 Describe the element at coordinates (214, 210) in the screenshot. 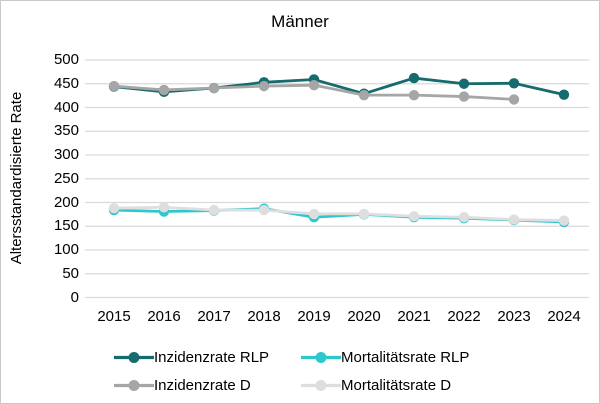

I see `point-mortalit-tsrate-d-2017` at that location.